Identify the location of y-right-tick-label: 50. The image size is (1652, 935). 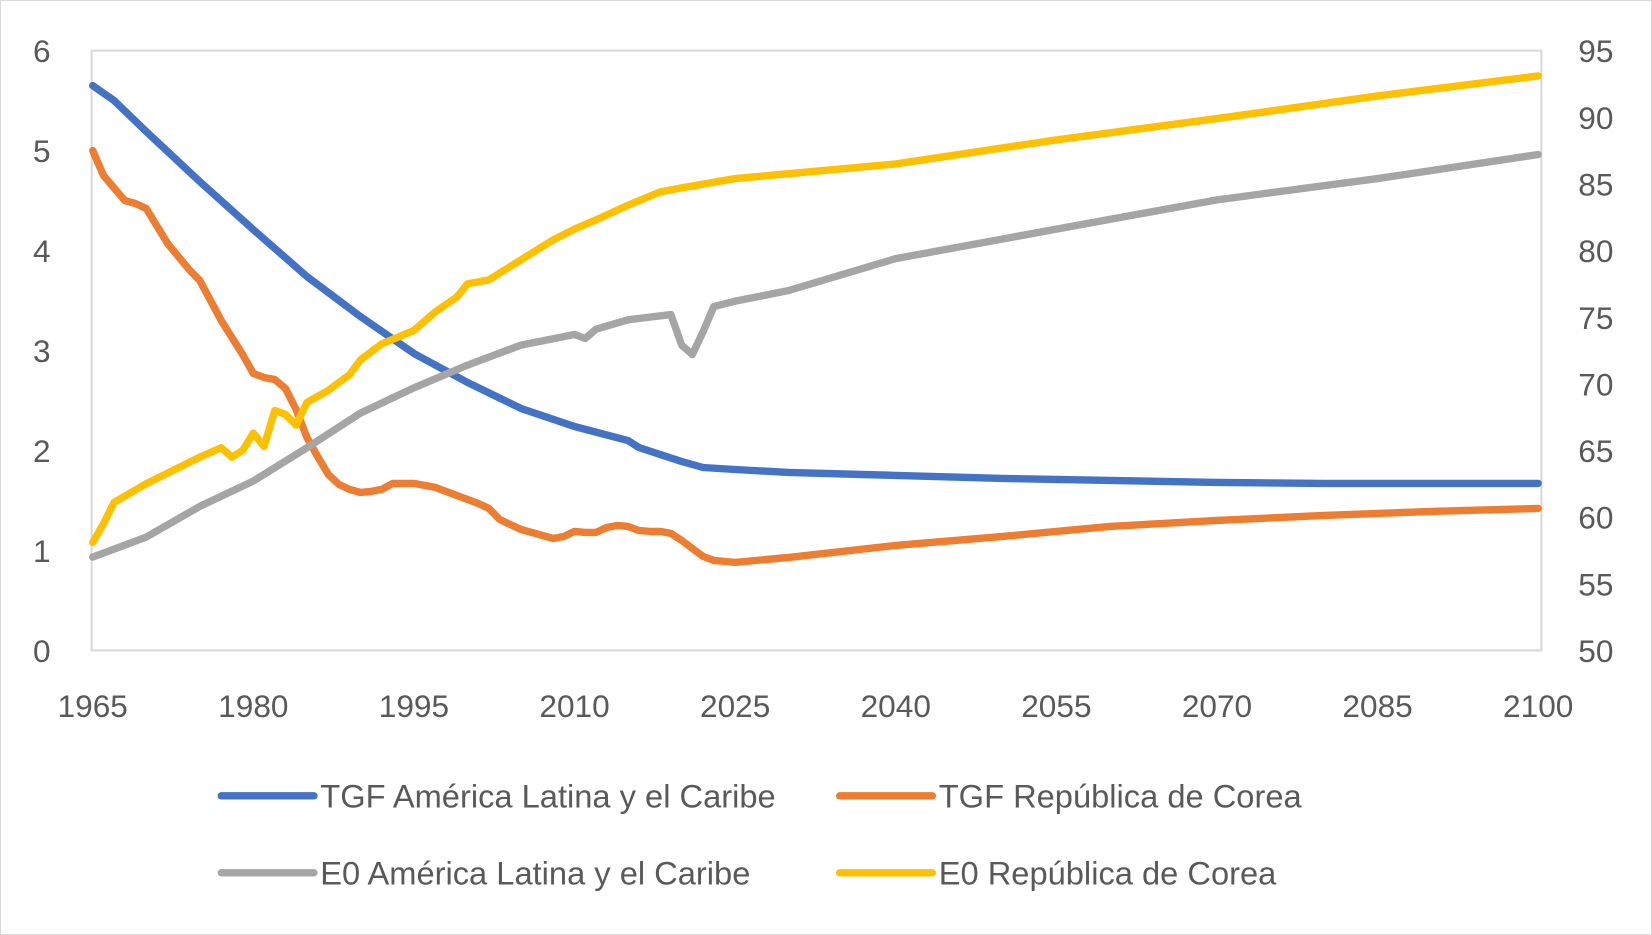
(1595, 651).